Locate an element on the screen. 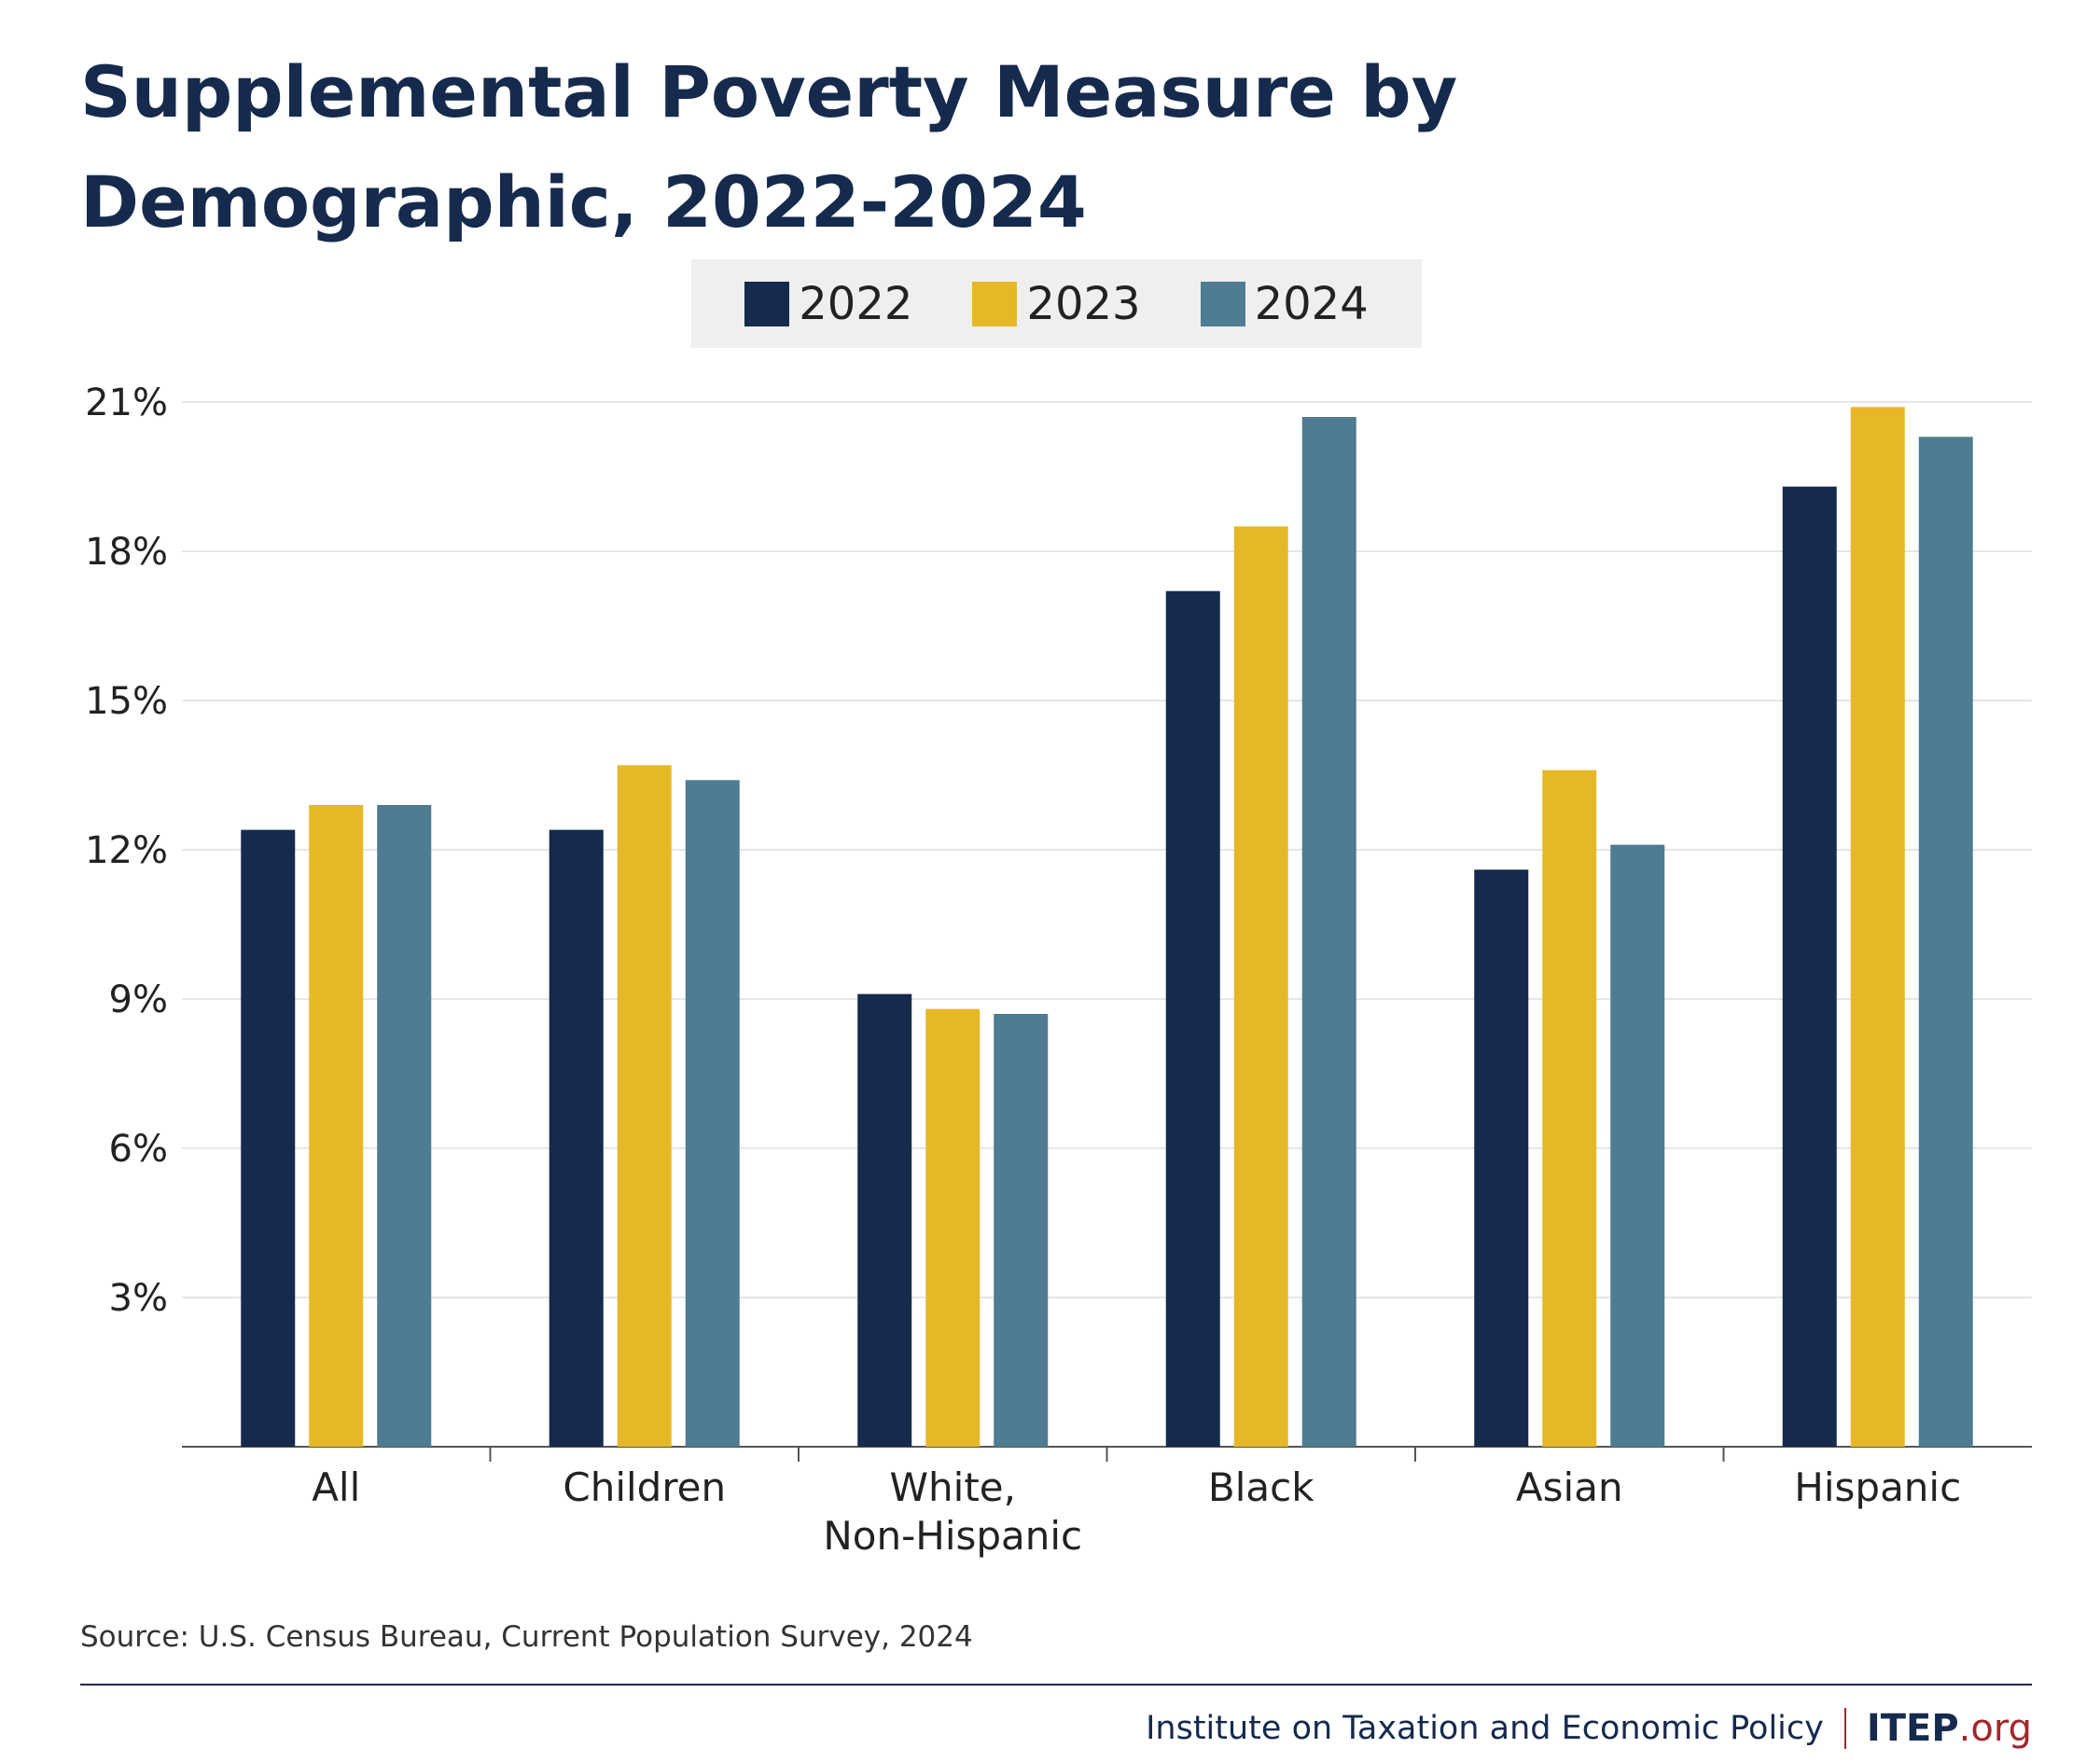 This screenshot has width=2100, height=1762. x-tick-label-line: Black is located at coordinates (1261, 1487).